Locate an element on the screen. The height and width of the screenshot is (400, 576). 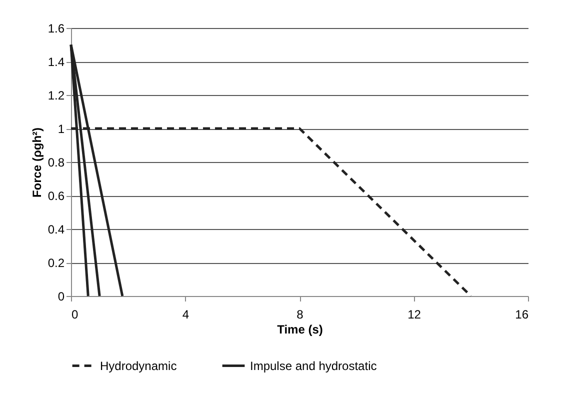
y-axis-title: Force (ρgh²) is located at coordinates (37, 162).